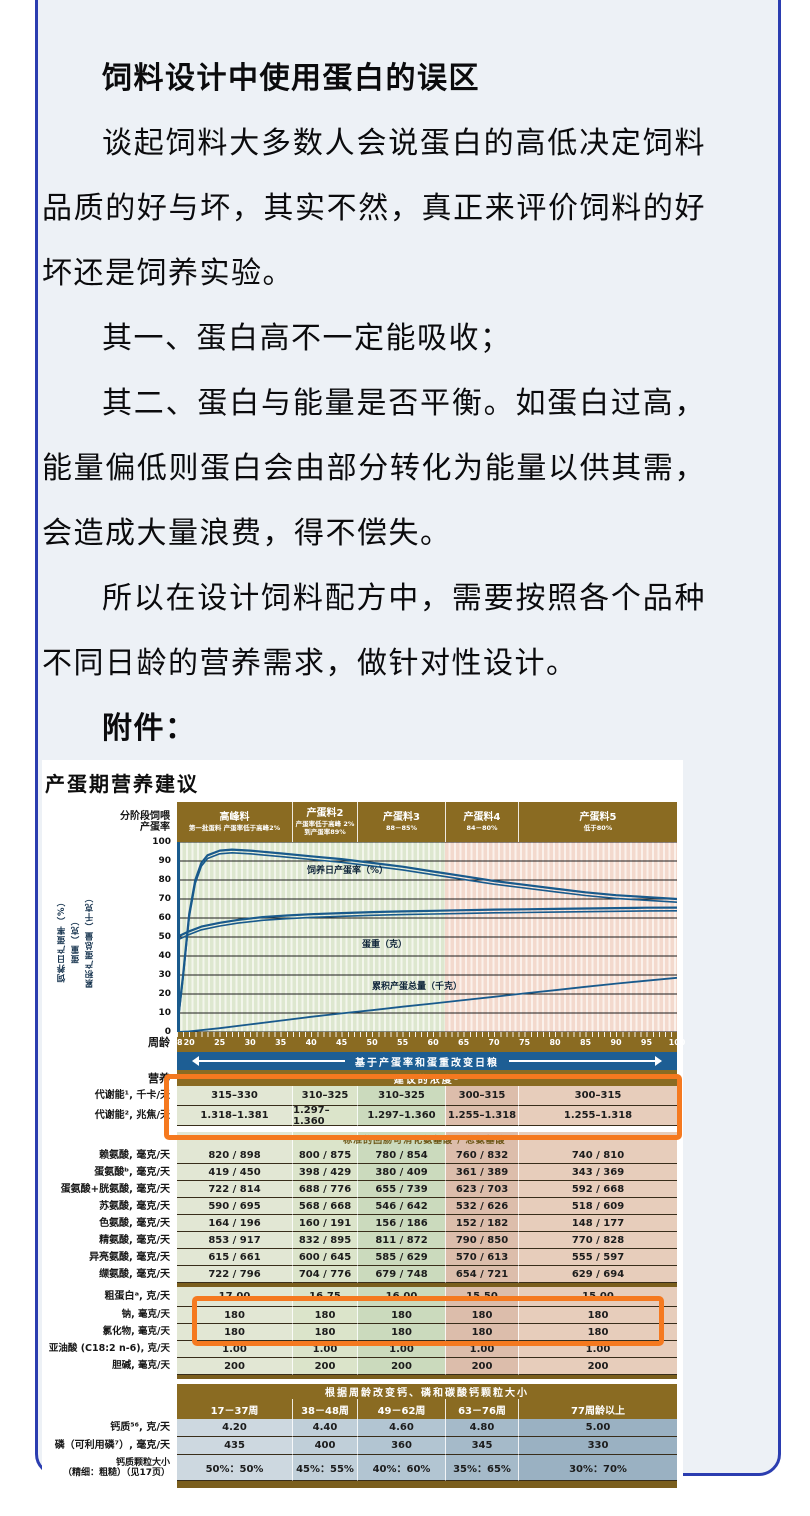  What do you see at coordinates (324, 1189) in the screenshot?
I see `table-cell: 688 / 776` at bounding box center [324, 1189].